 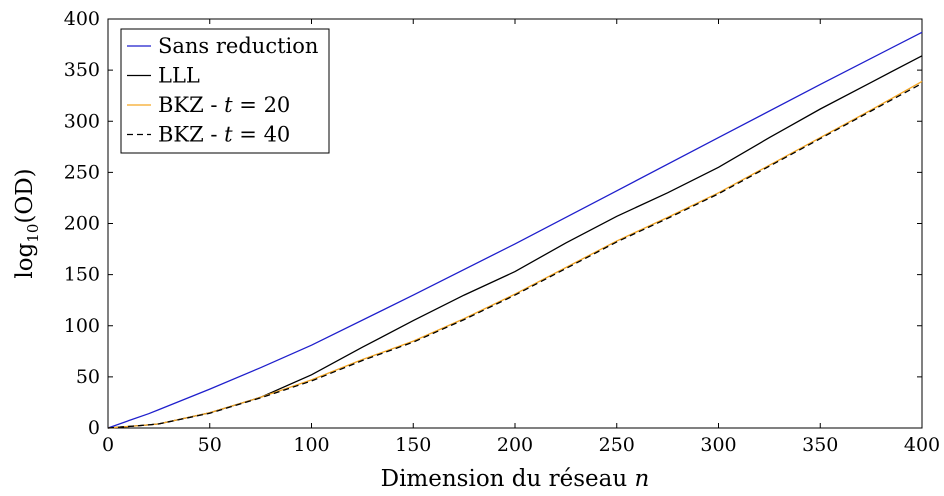 What do you see at coordinates (33, 233) in the screenshot?
I see `y-axis-label-sub: 10` at bounding box center [33, 233].